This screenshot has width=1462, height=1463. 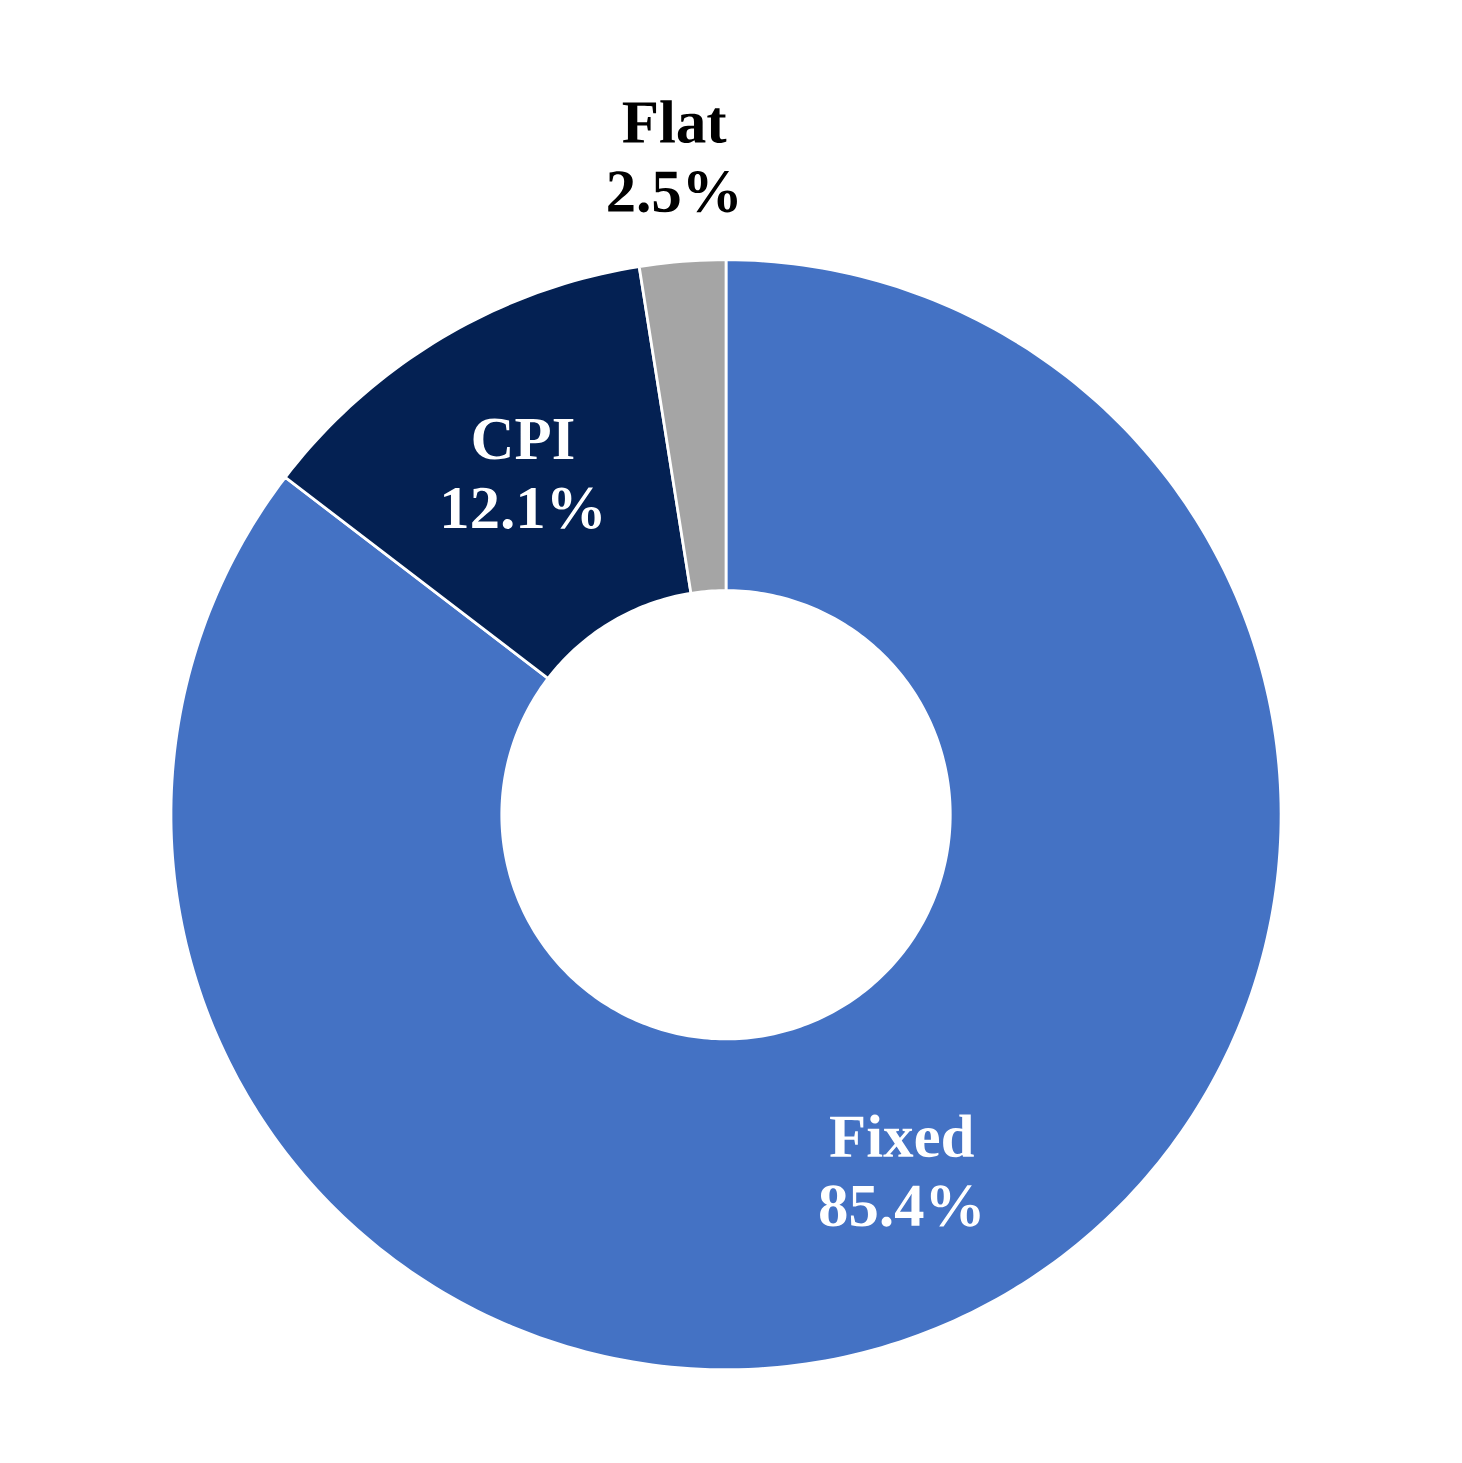 What do you see at coordinates (523, 439) in the screenshot?
I see `slice-label: CPI` at bounding box center [523, 439].